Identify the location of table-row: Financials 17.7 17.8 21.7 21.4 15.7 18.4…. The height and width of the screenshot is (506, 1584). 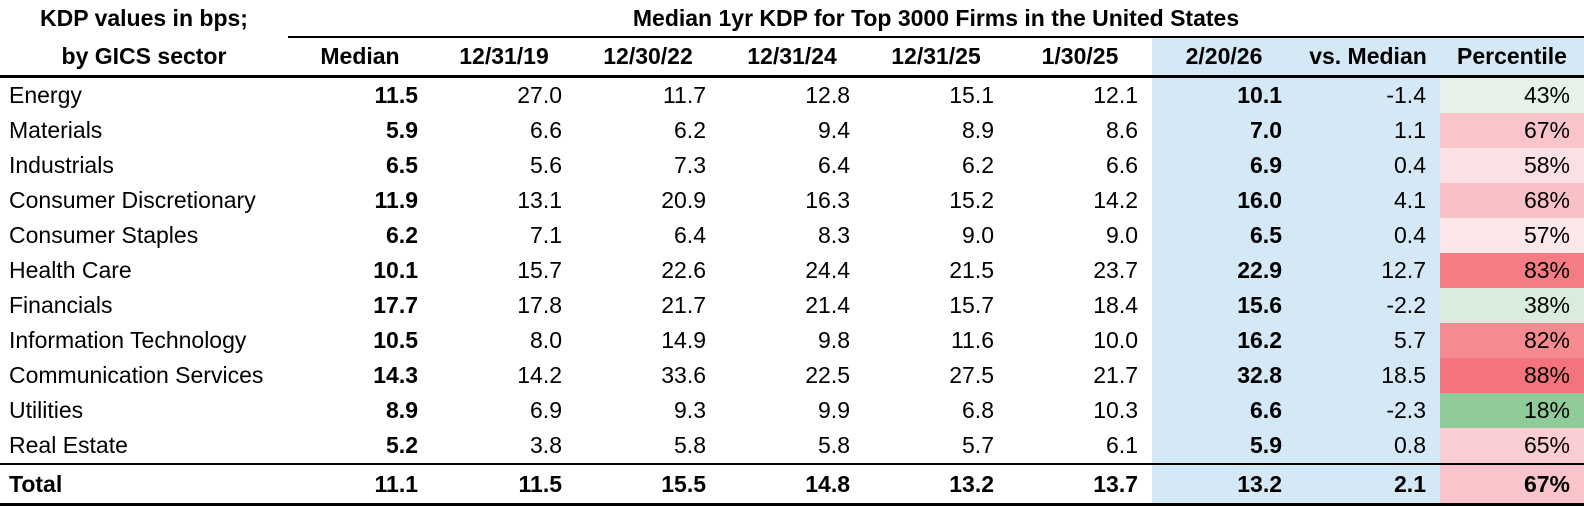
(792, 305).